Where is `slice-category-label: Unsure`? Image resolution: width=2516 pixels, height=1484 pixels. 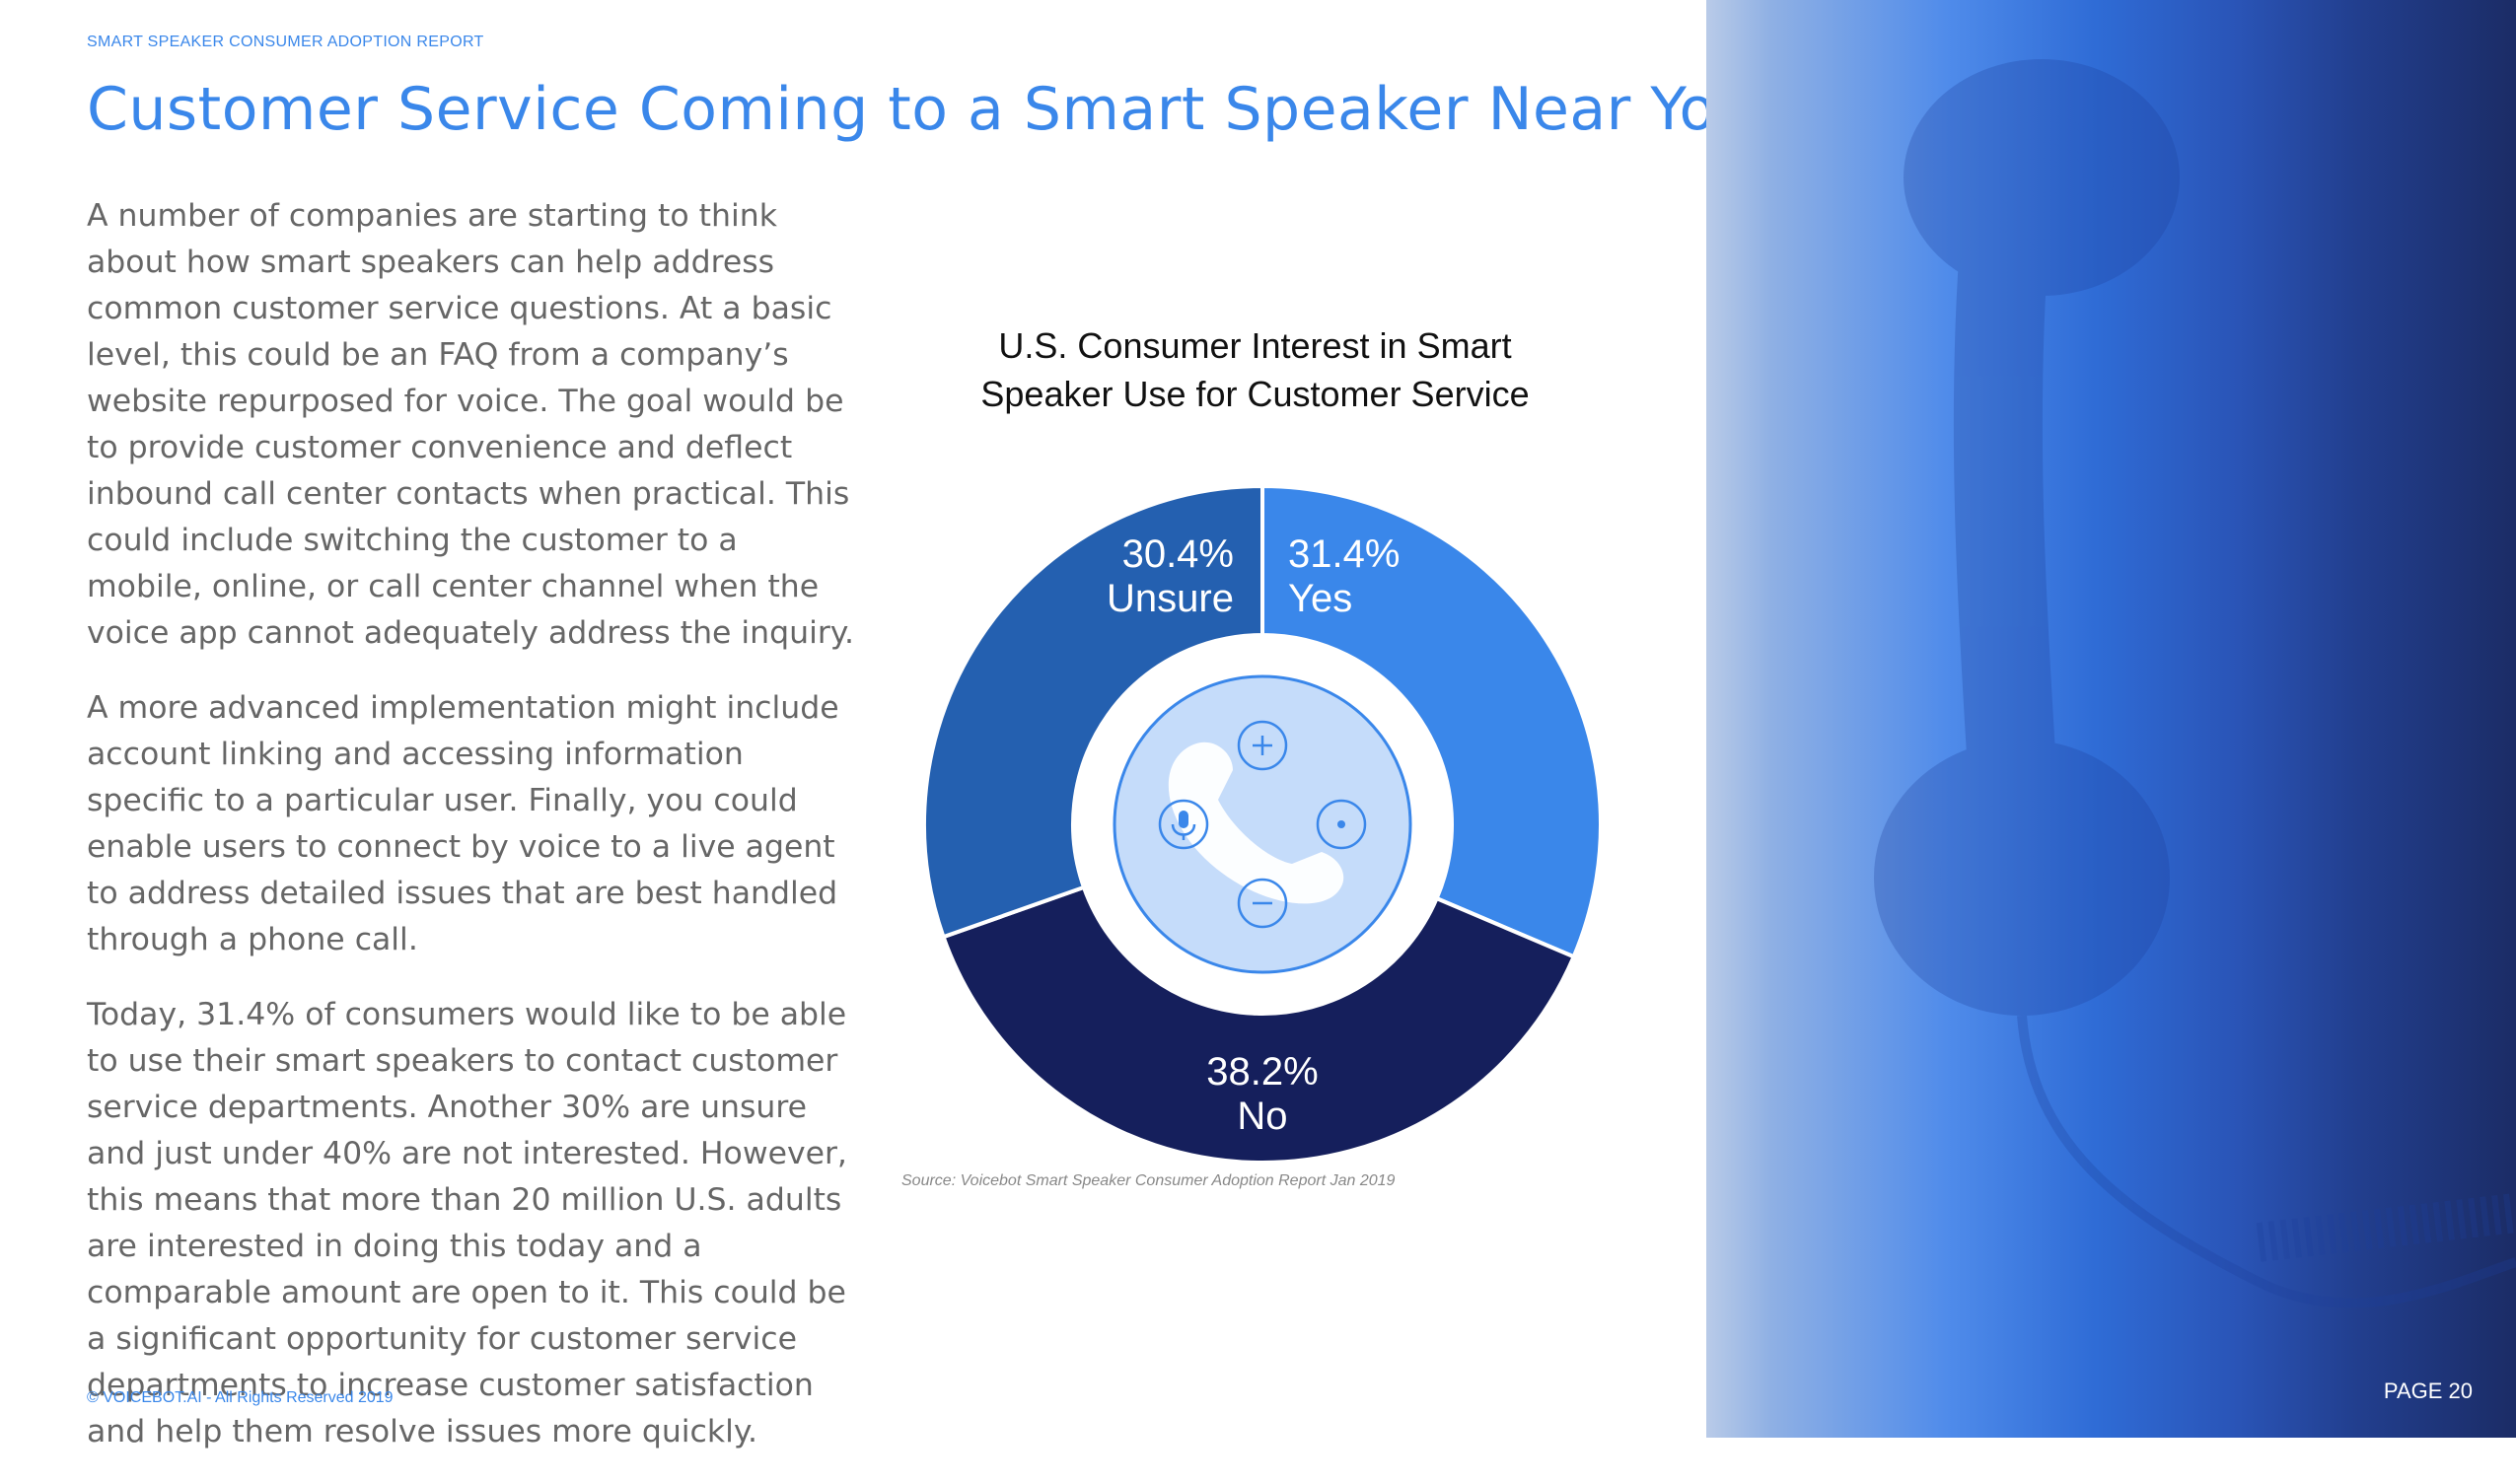 slice-category-label: Unsure is located at coordinates (1170, 598).